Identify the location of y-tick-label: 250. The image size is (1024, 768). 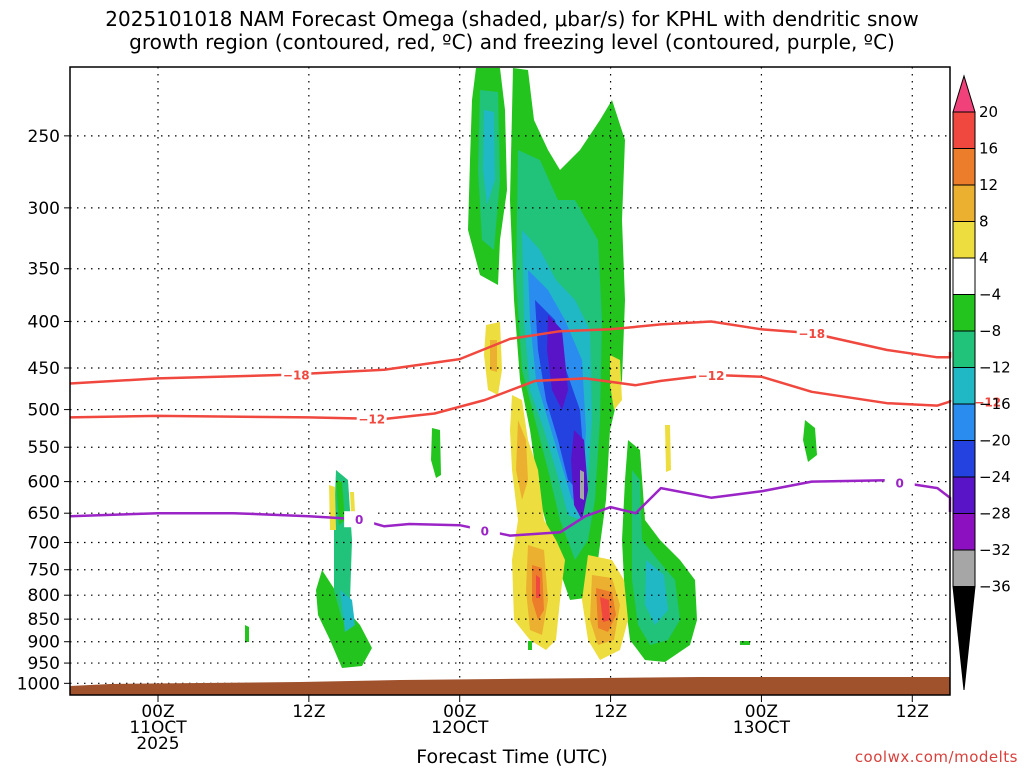
(44, 137).